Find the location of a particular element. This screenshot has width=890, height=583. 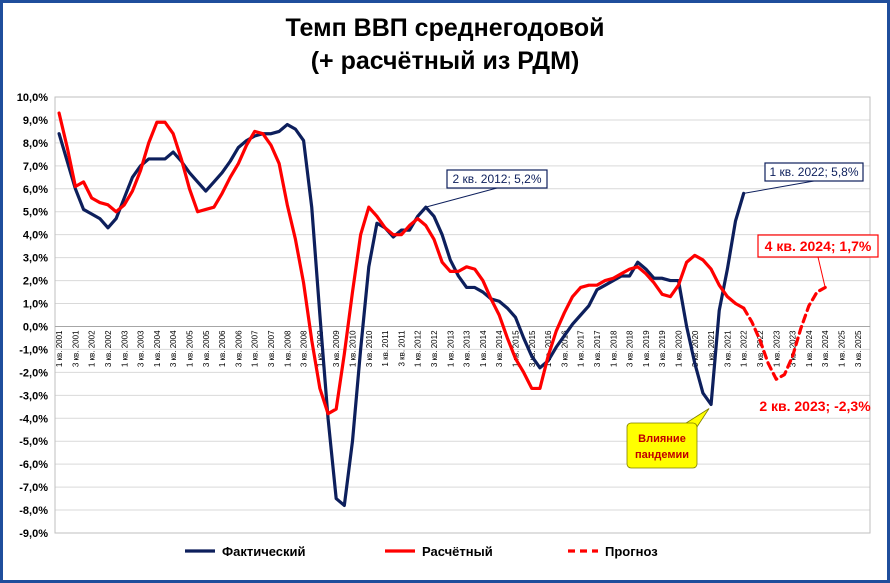

x-tick-label: 1 кв. 2020 is located at coordinates (678, 348).